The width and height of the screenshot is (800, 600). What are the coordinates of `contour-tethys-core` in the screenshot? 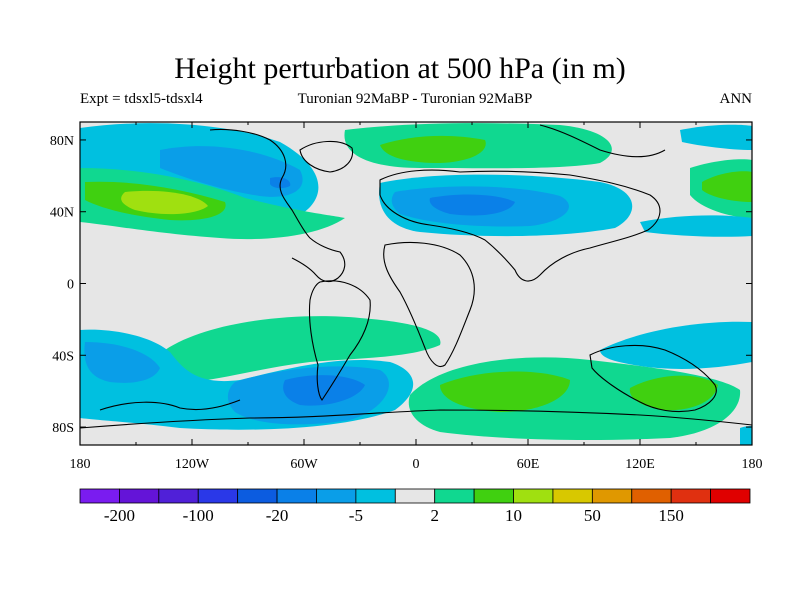 It's located at (472, 205).